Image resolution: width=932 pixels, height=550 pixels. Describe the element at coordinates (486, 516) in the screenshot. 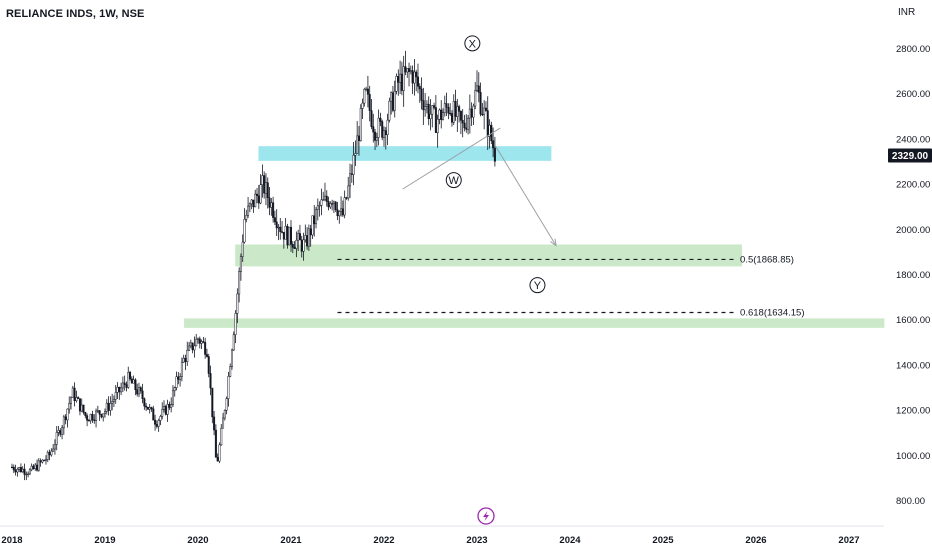

I see `event-badge` at that location.